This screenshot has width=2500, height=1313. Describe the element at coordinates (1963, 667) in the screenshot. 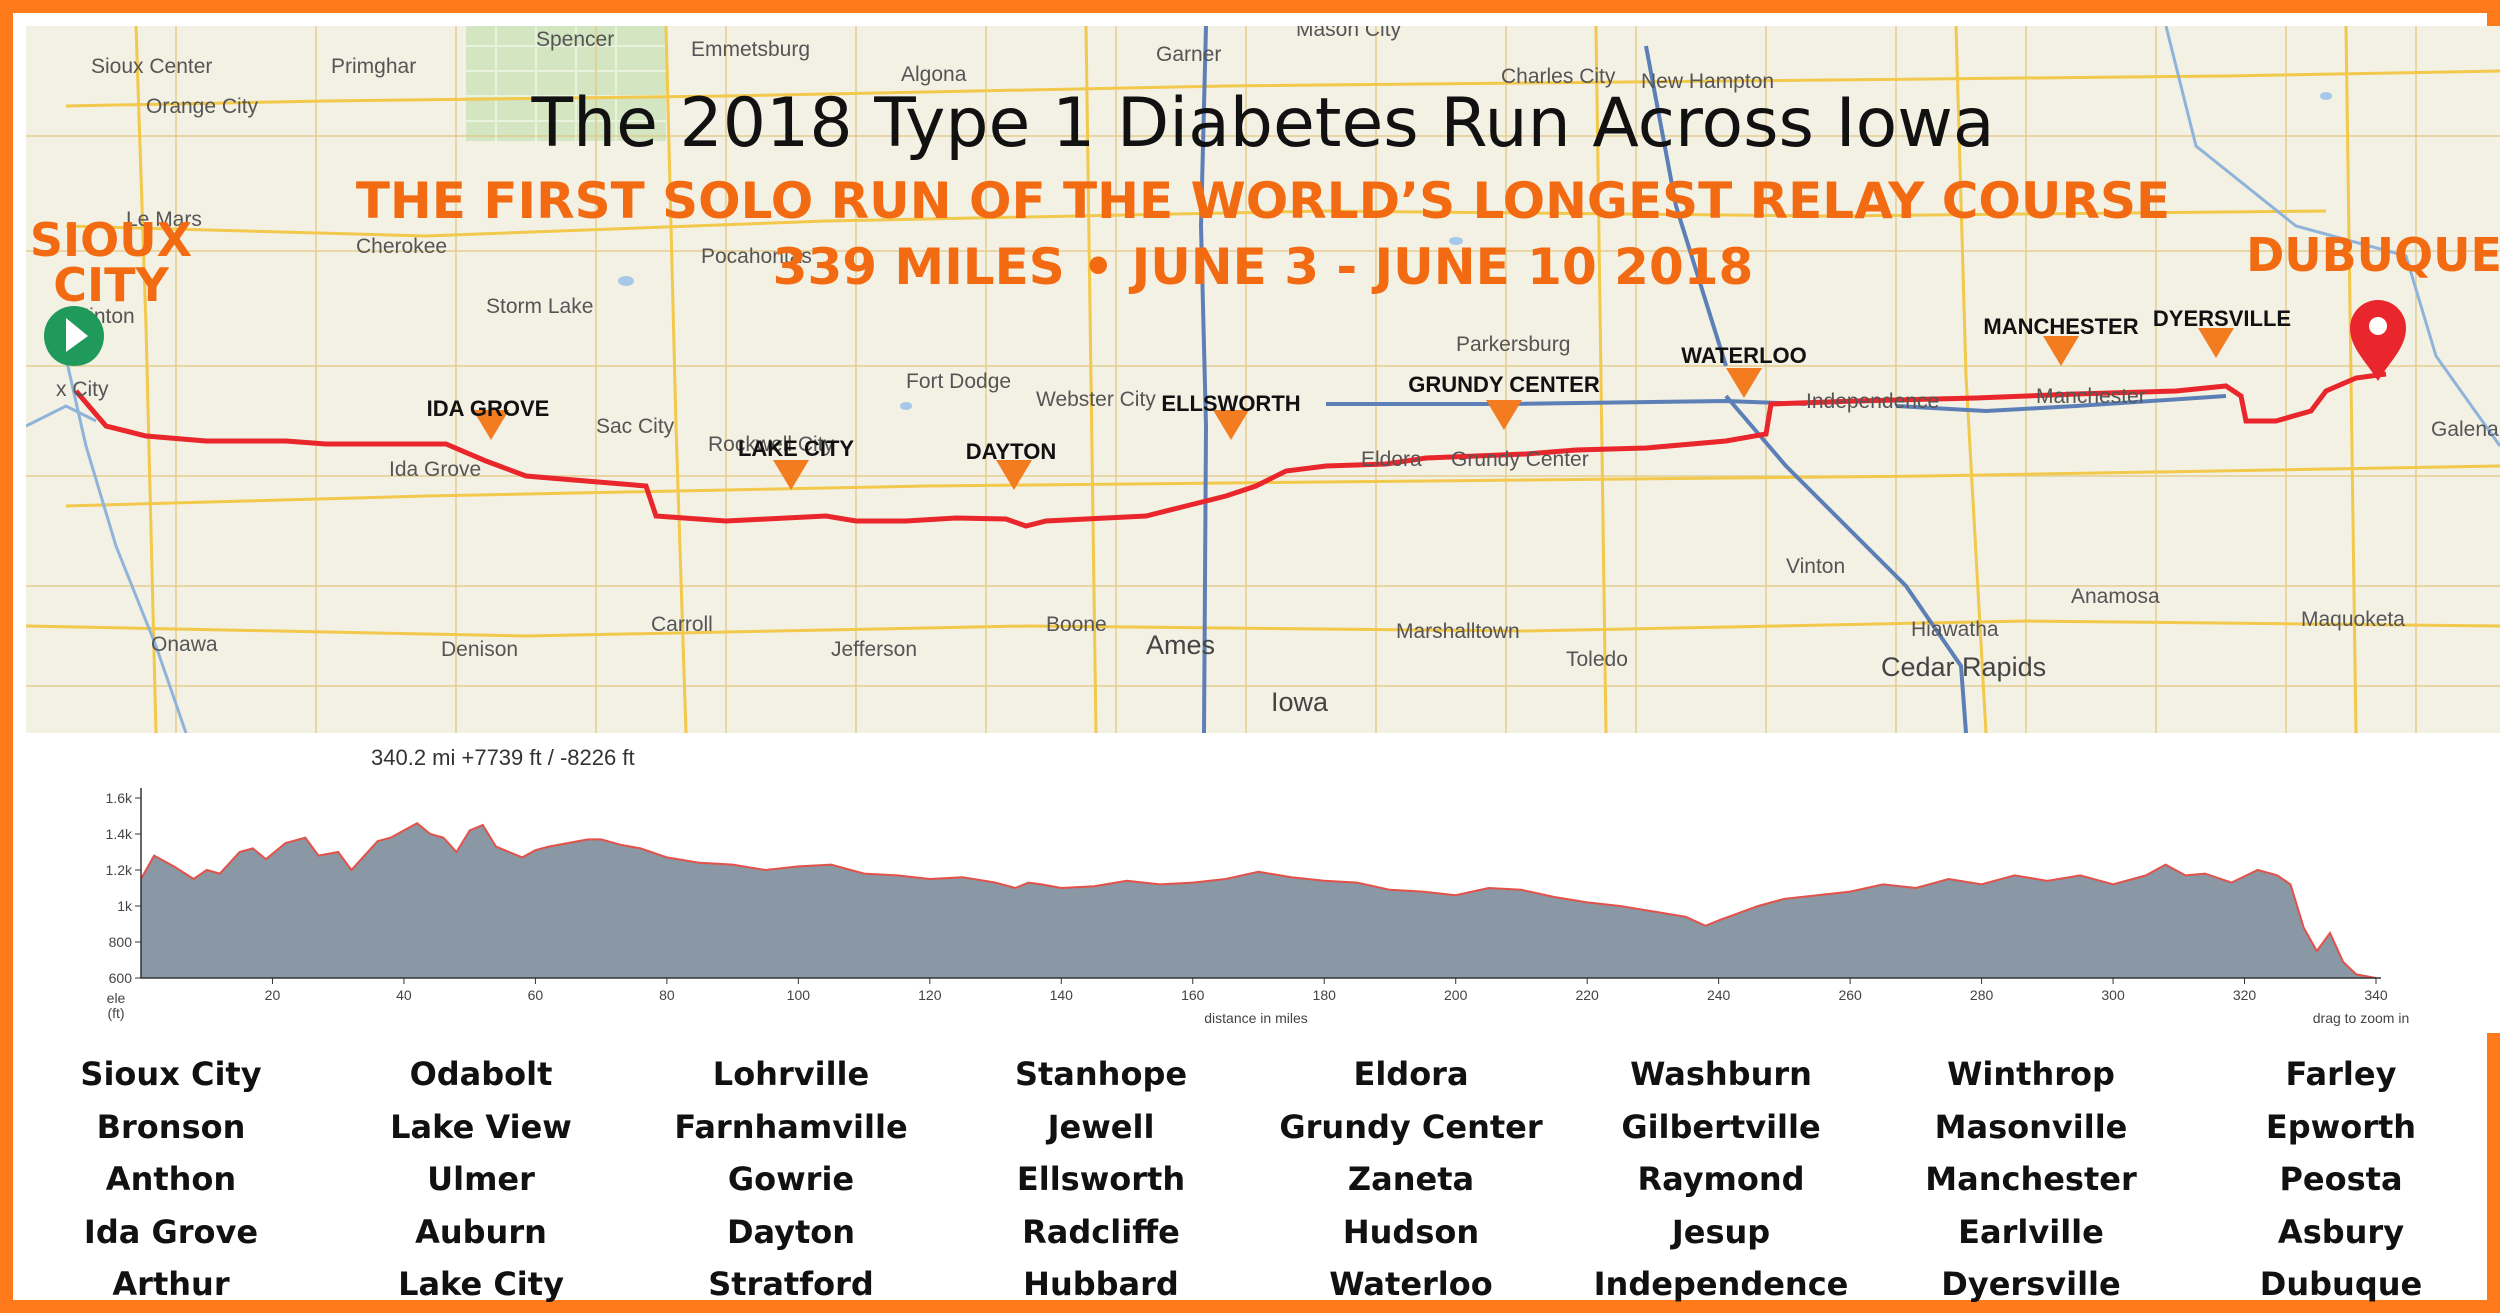

I see `map-place: Cedar Rapids` at that location.